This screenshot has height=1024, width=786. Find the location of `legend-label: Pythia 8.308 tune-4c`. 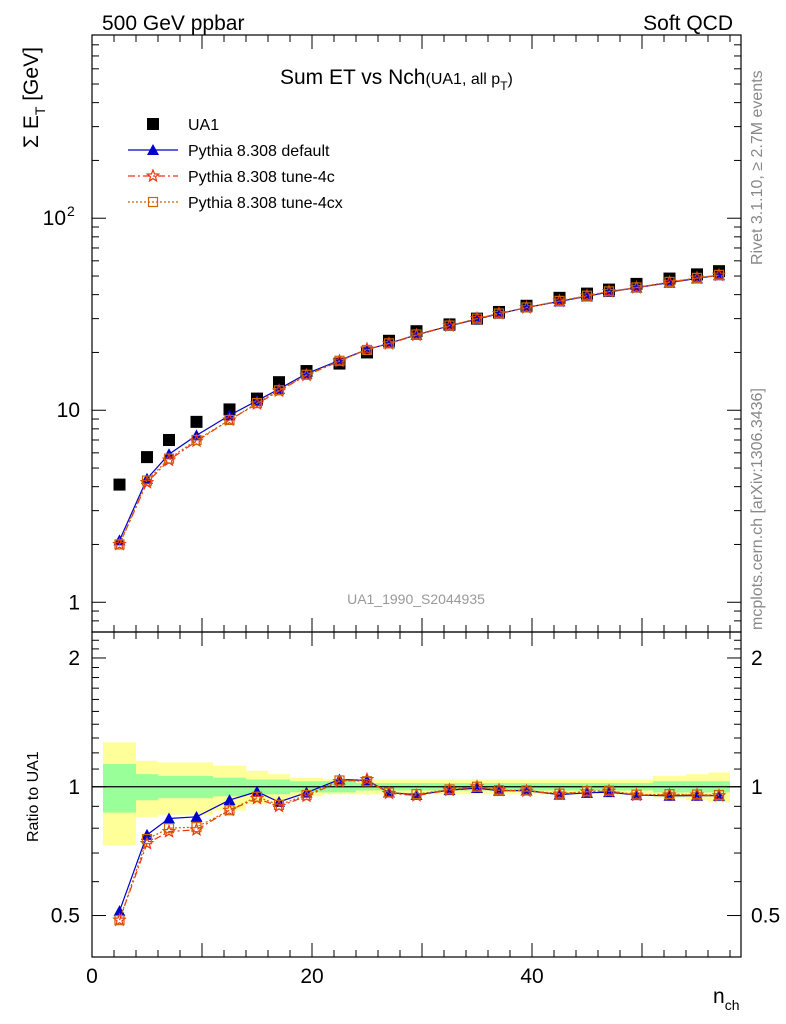

legend-label: Pythia 8.308 tune-4c is located at coordinates (261, 177).